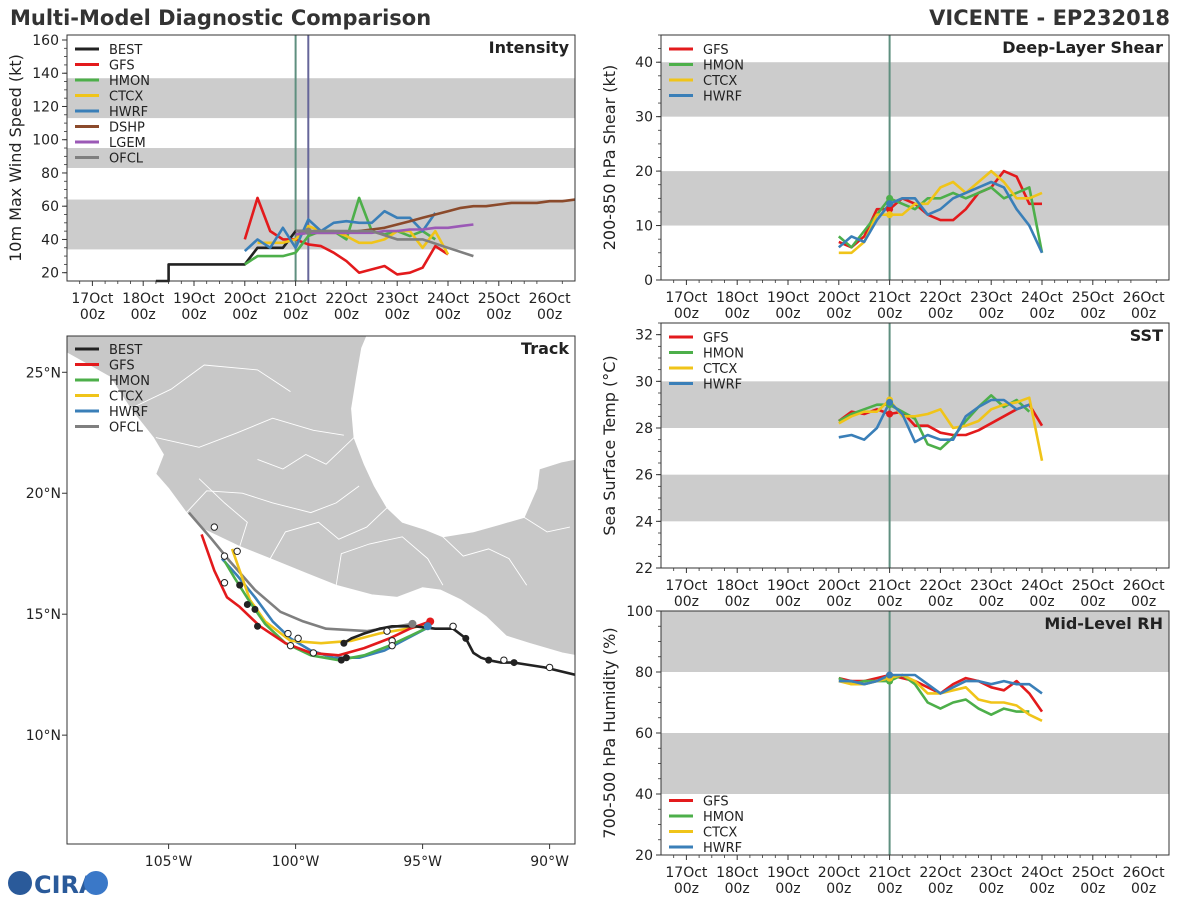  I want to click on intensity-series-hwrf, so click(340, 231).